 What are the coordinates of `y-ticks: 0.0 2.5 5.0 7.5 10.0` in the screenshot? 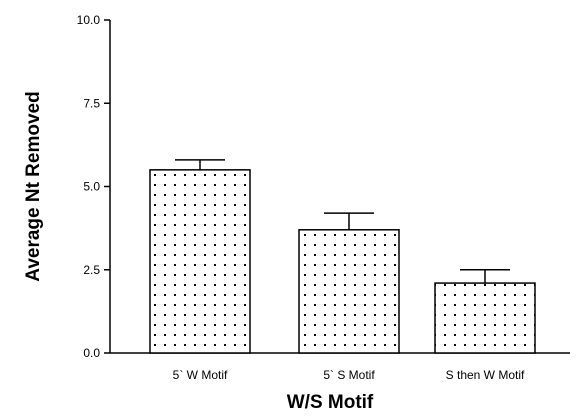 It's located at (93, 186).